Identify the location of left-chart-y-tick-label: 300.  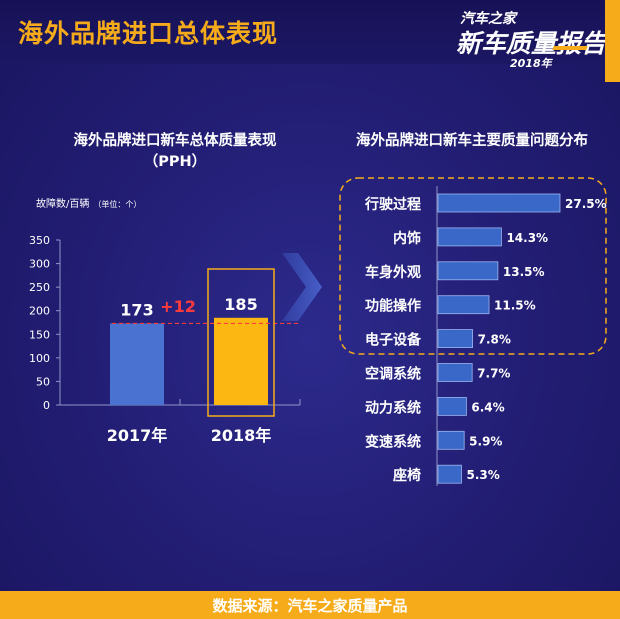
(39, 264).